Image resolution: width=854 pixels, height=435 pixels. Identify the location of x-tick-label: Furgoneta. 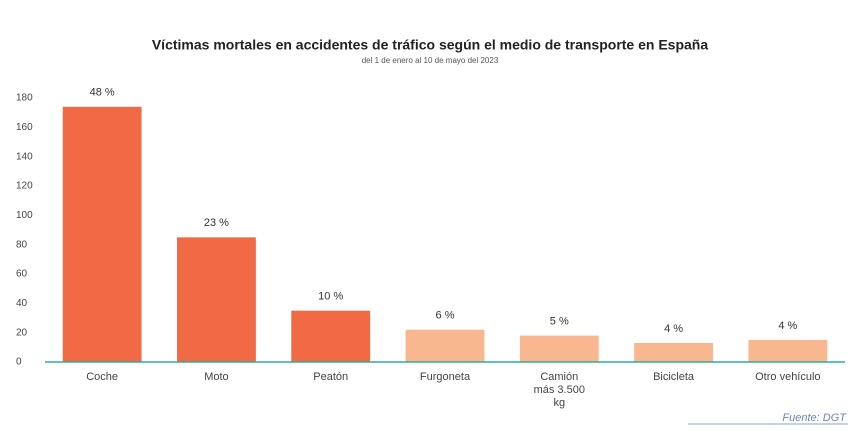
(445, 377).